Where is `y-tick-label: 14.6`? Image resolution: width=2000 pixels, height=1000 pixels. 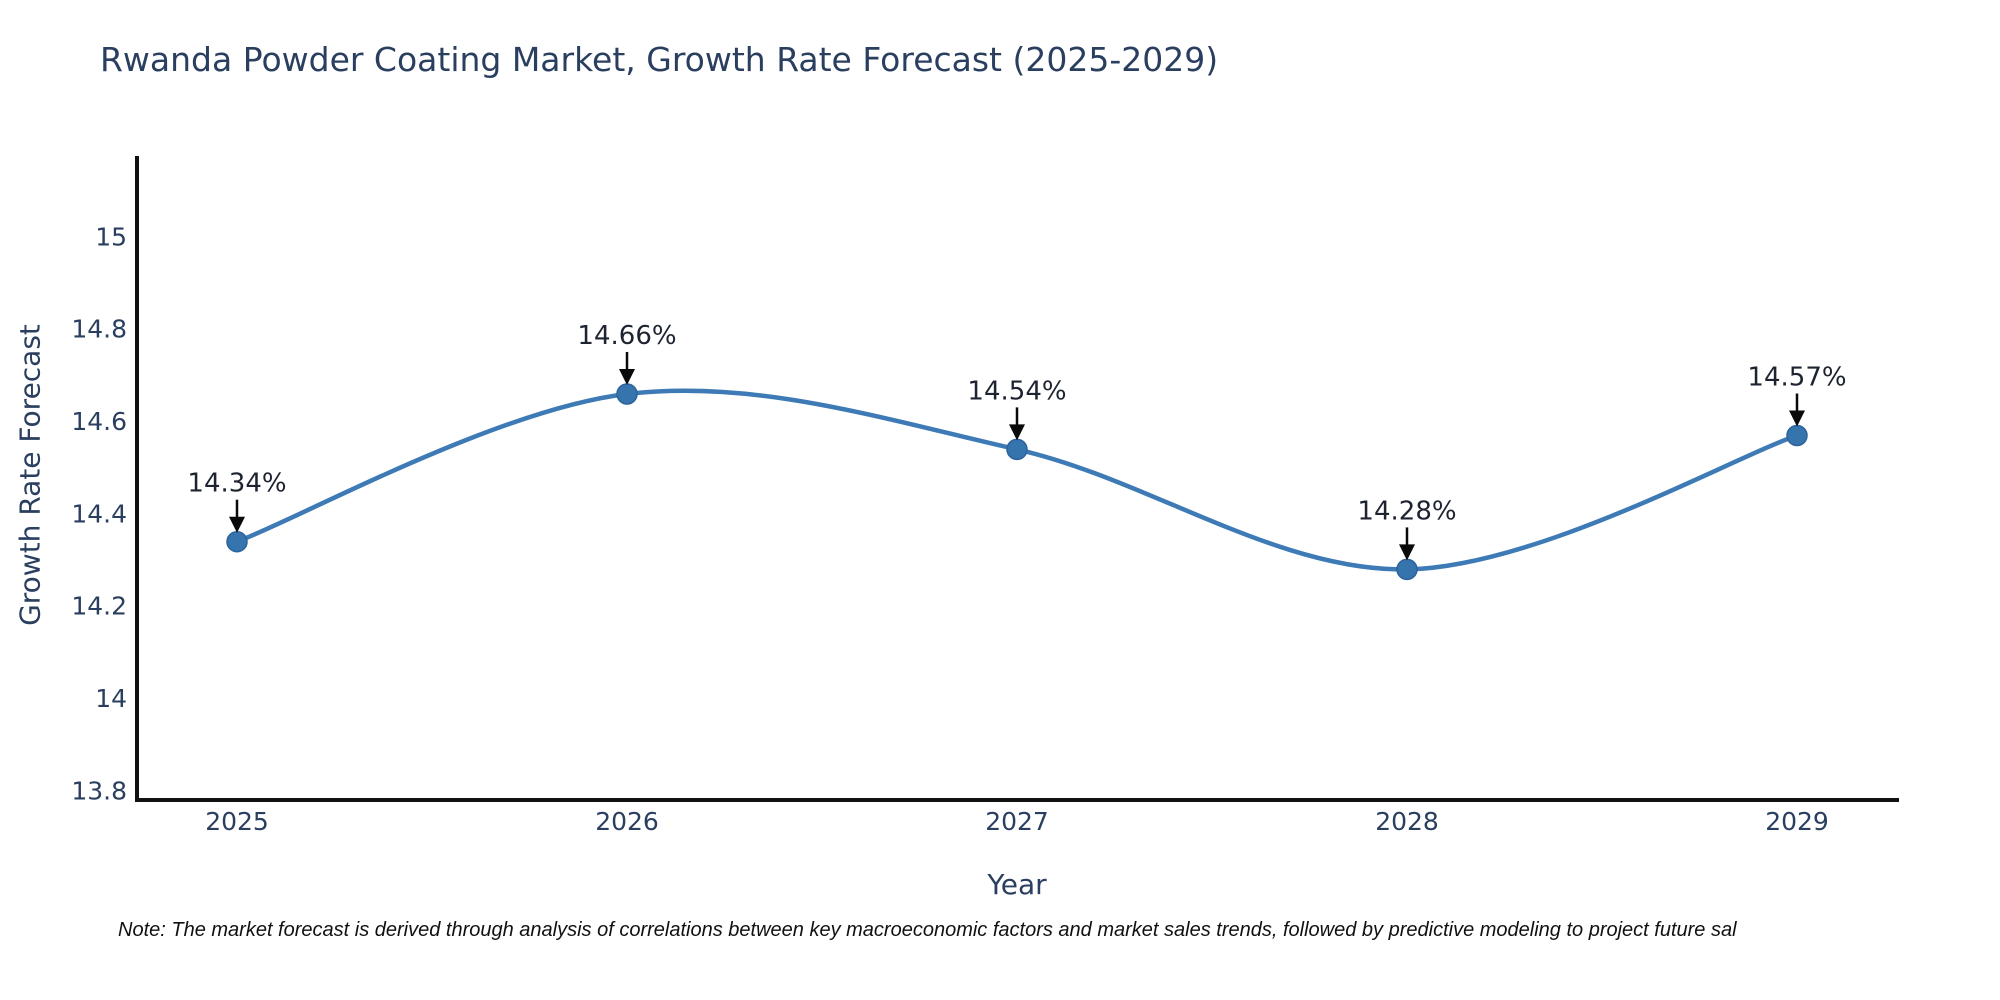
y-tick-label: 14.6 is located at coordinates (99, 421).